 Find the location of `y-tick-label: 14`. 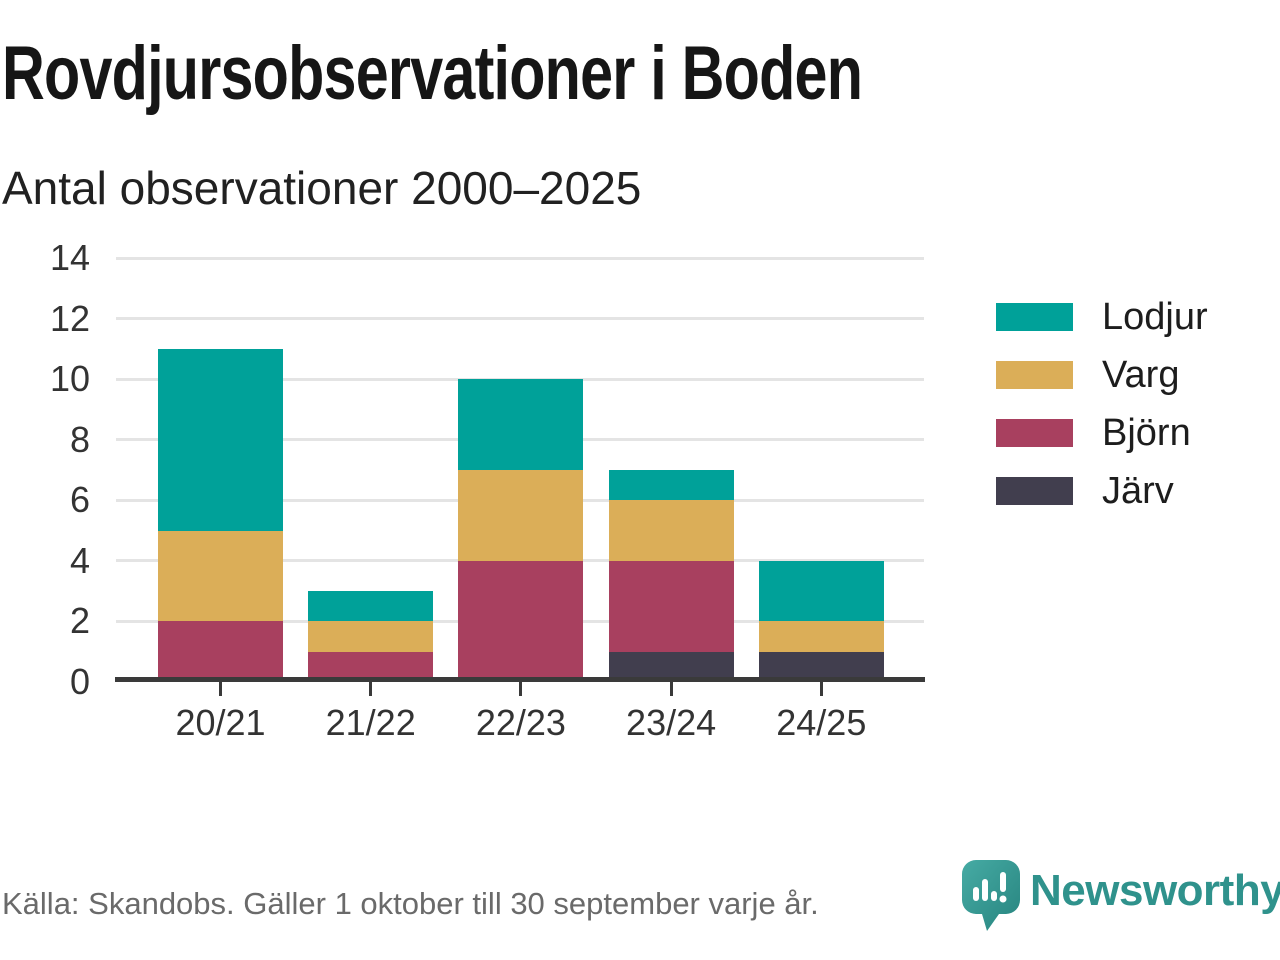

y-tick-label: 14 is located at coordinates (69, 257).